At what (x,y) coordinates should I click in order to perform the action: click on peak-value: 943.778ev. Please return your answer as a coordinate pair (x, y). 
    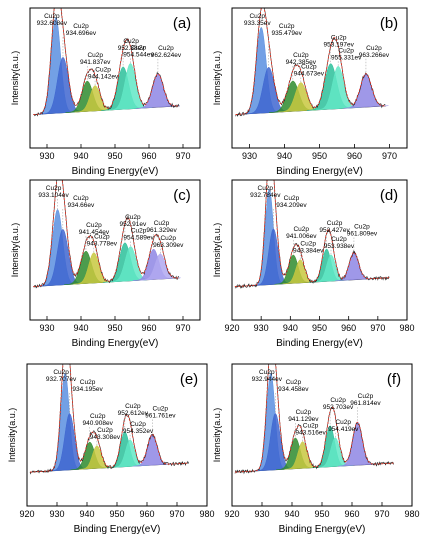
    Looking at the image, I should click on (102, 244).